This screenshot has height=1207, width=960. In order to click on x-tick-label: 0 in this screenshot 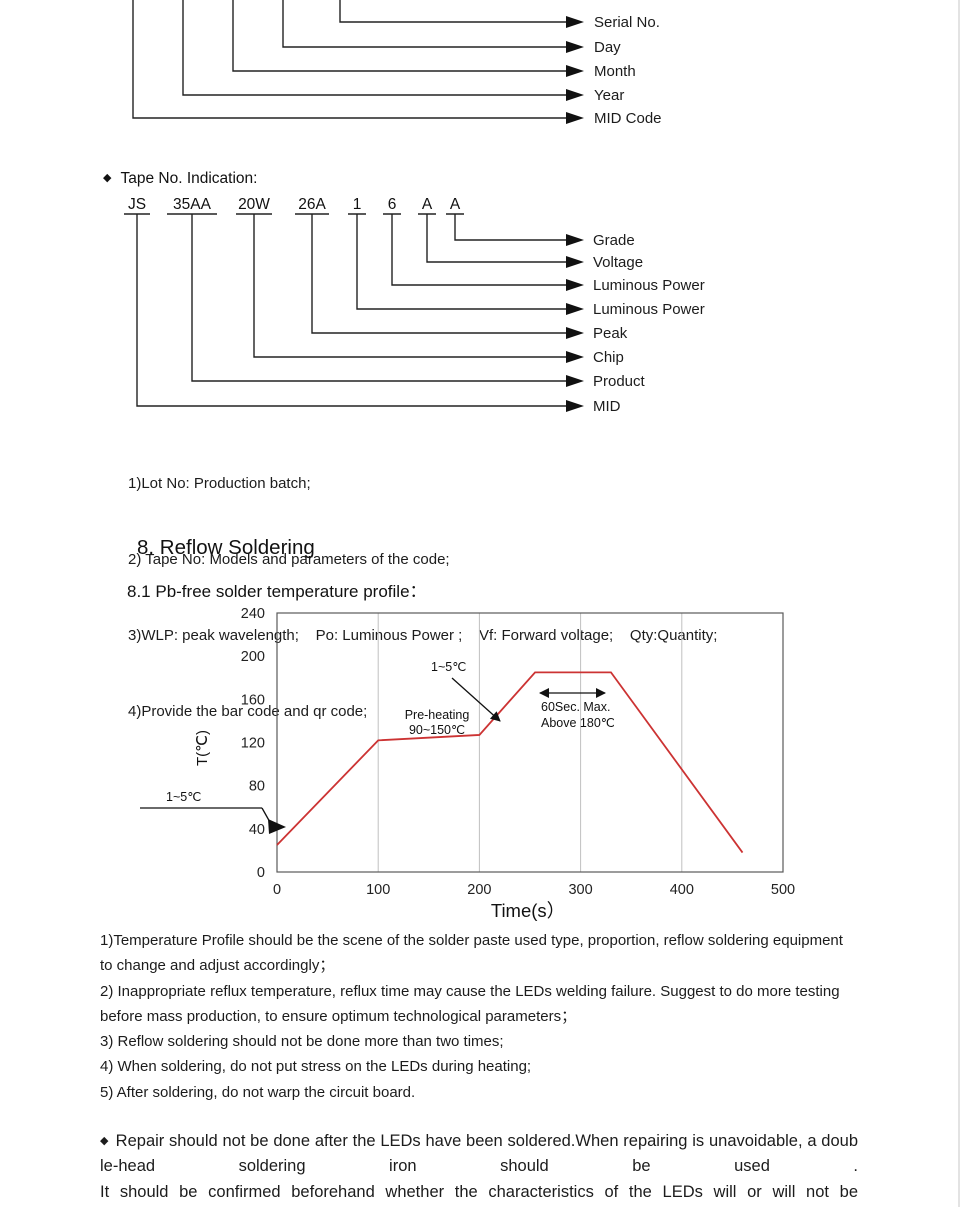, I will do `click(277, 890)`.